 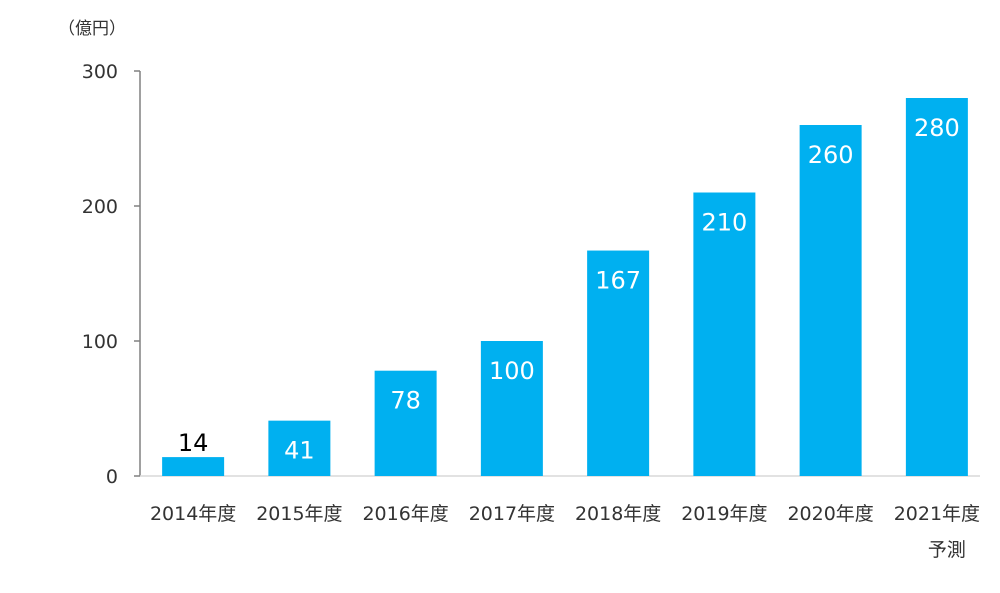 I want to click on x-category-label: 2018年度, so click(x=618, y=514).